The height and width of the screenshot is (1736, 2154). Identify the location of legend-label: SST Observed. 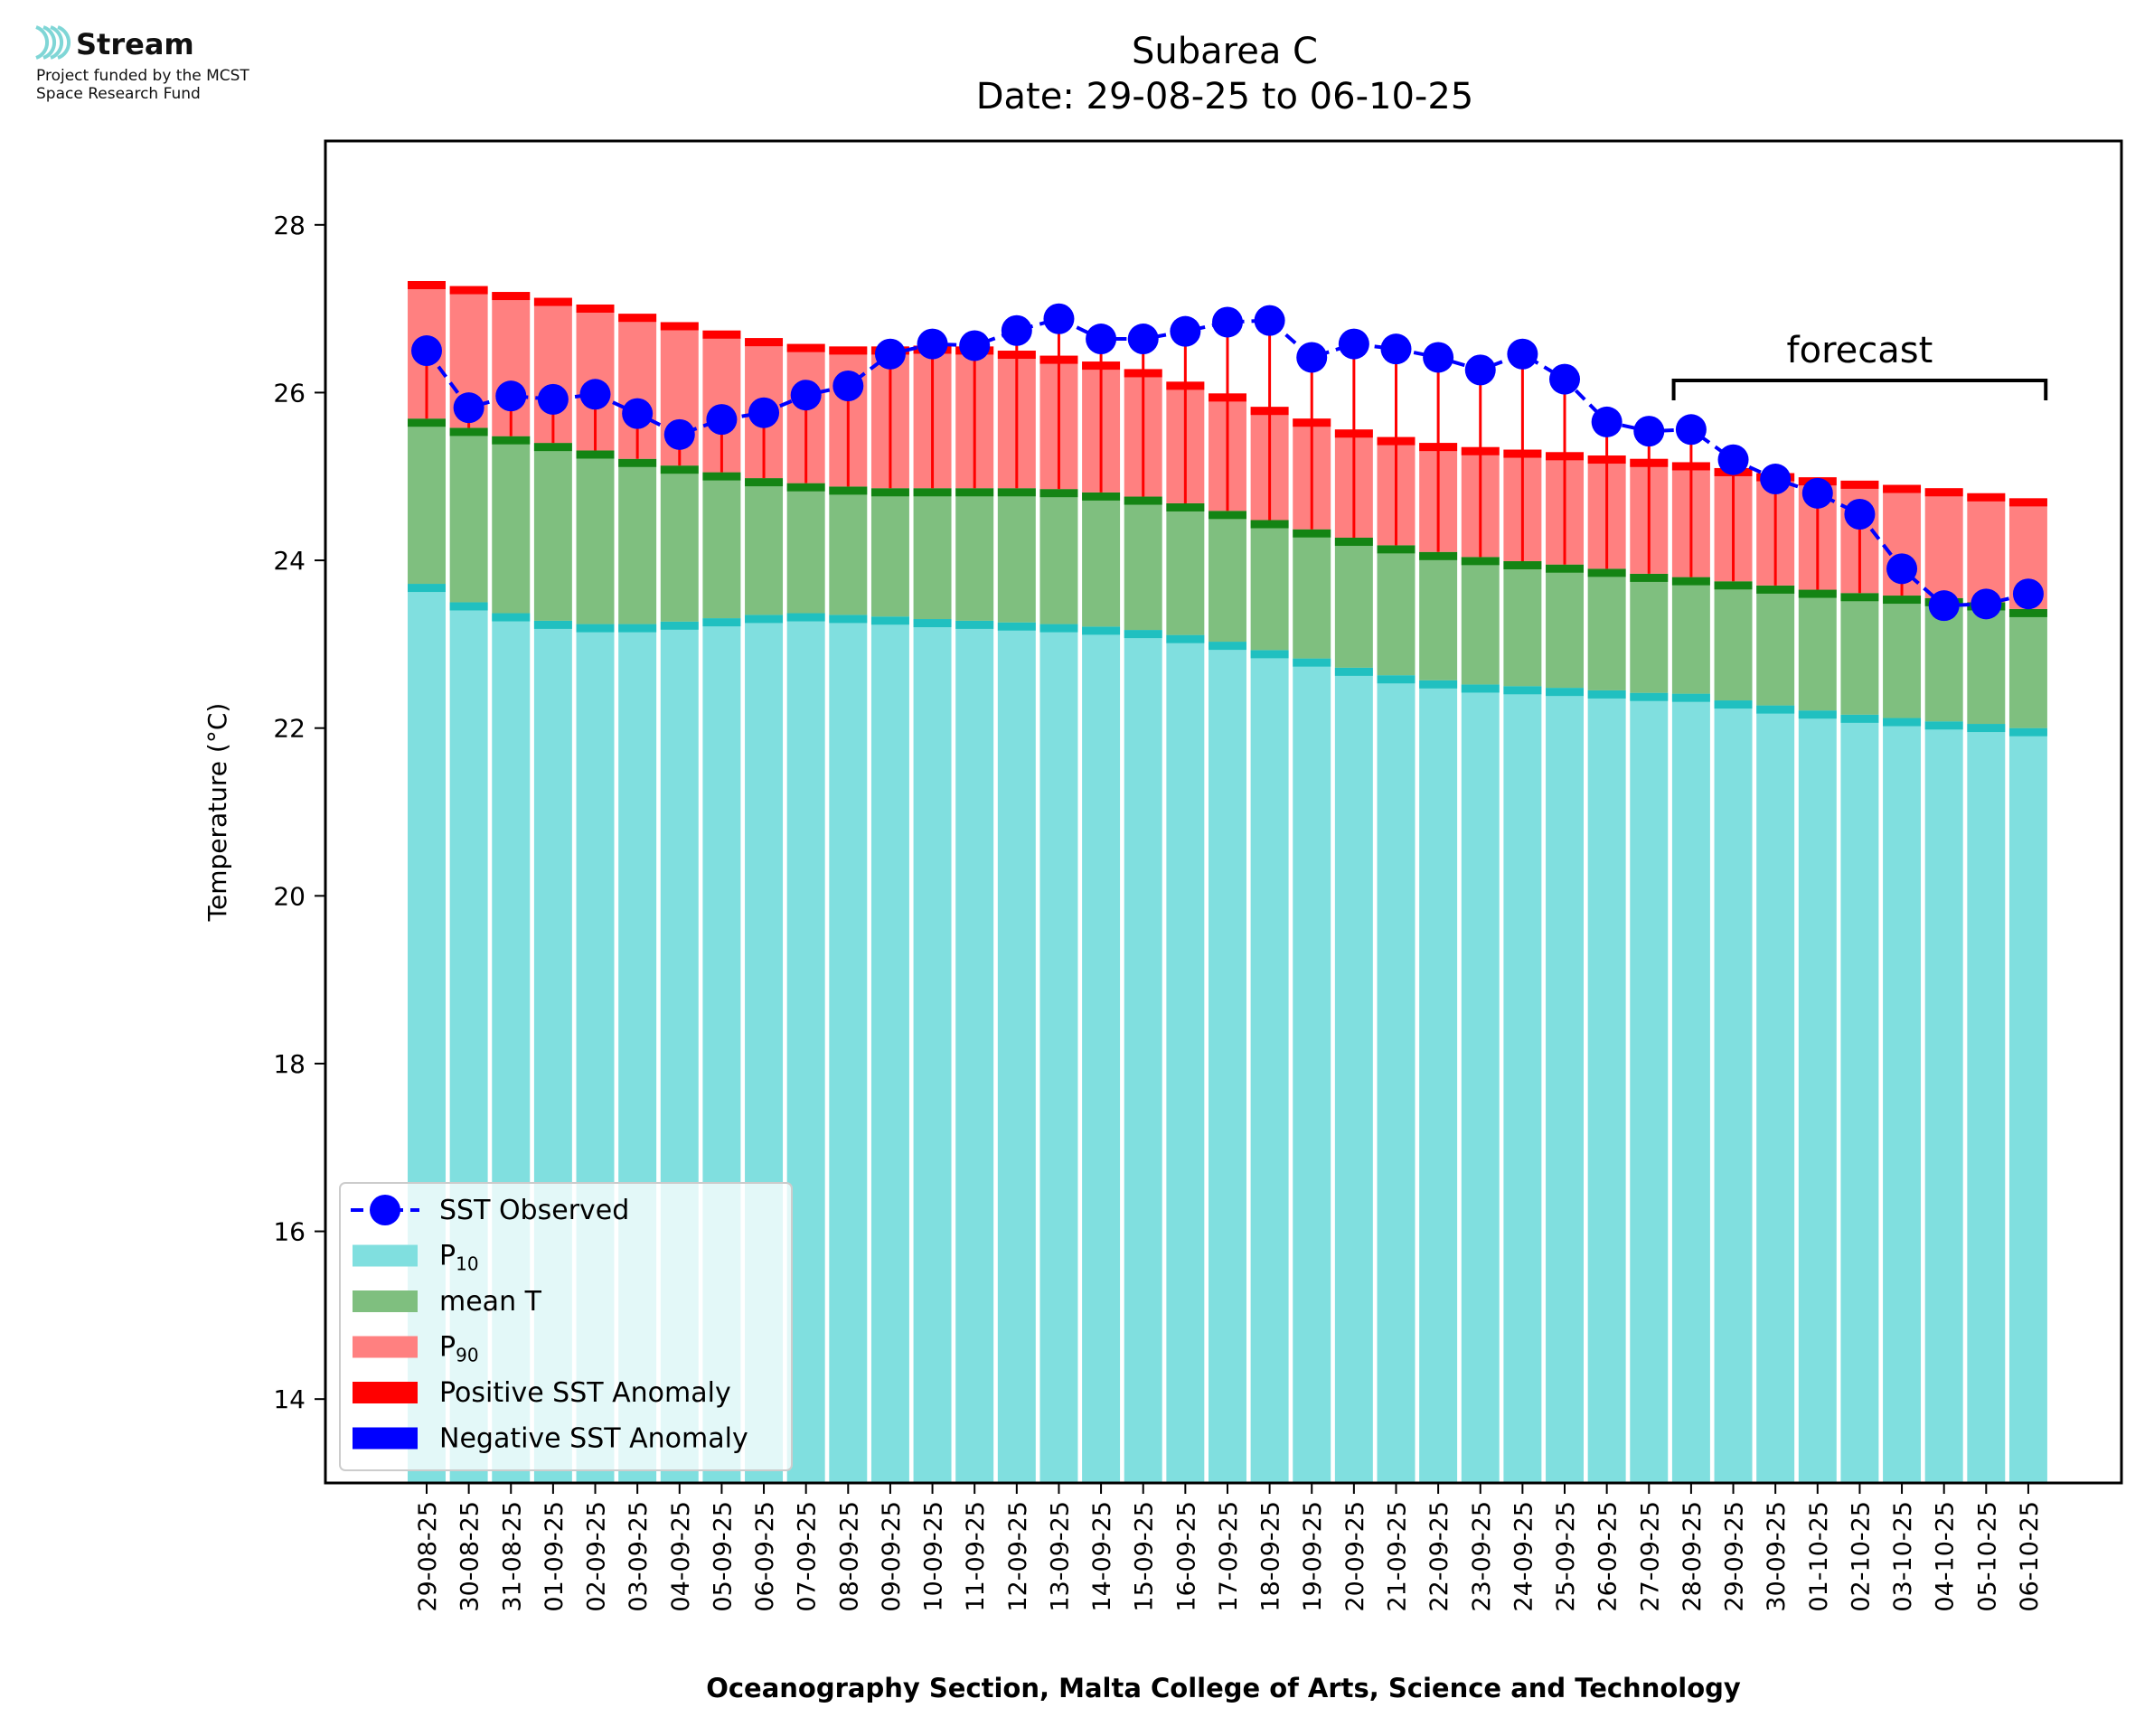
(534, 1210).